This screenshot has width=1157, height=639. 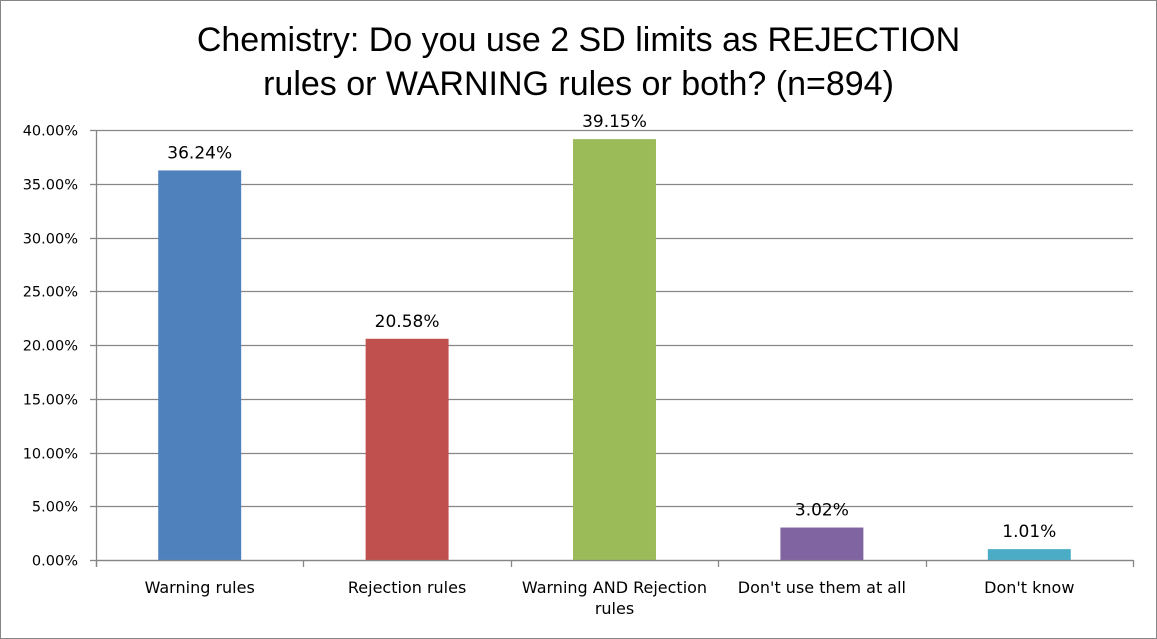 What do you see at coordinates (407, 322) in the screenshot?
I see `data-label: 20.58%` at bounding box center [407, 322].